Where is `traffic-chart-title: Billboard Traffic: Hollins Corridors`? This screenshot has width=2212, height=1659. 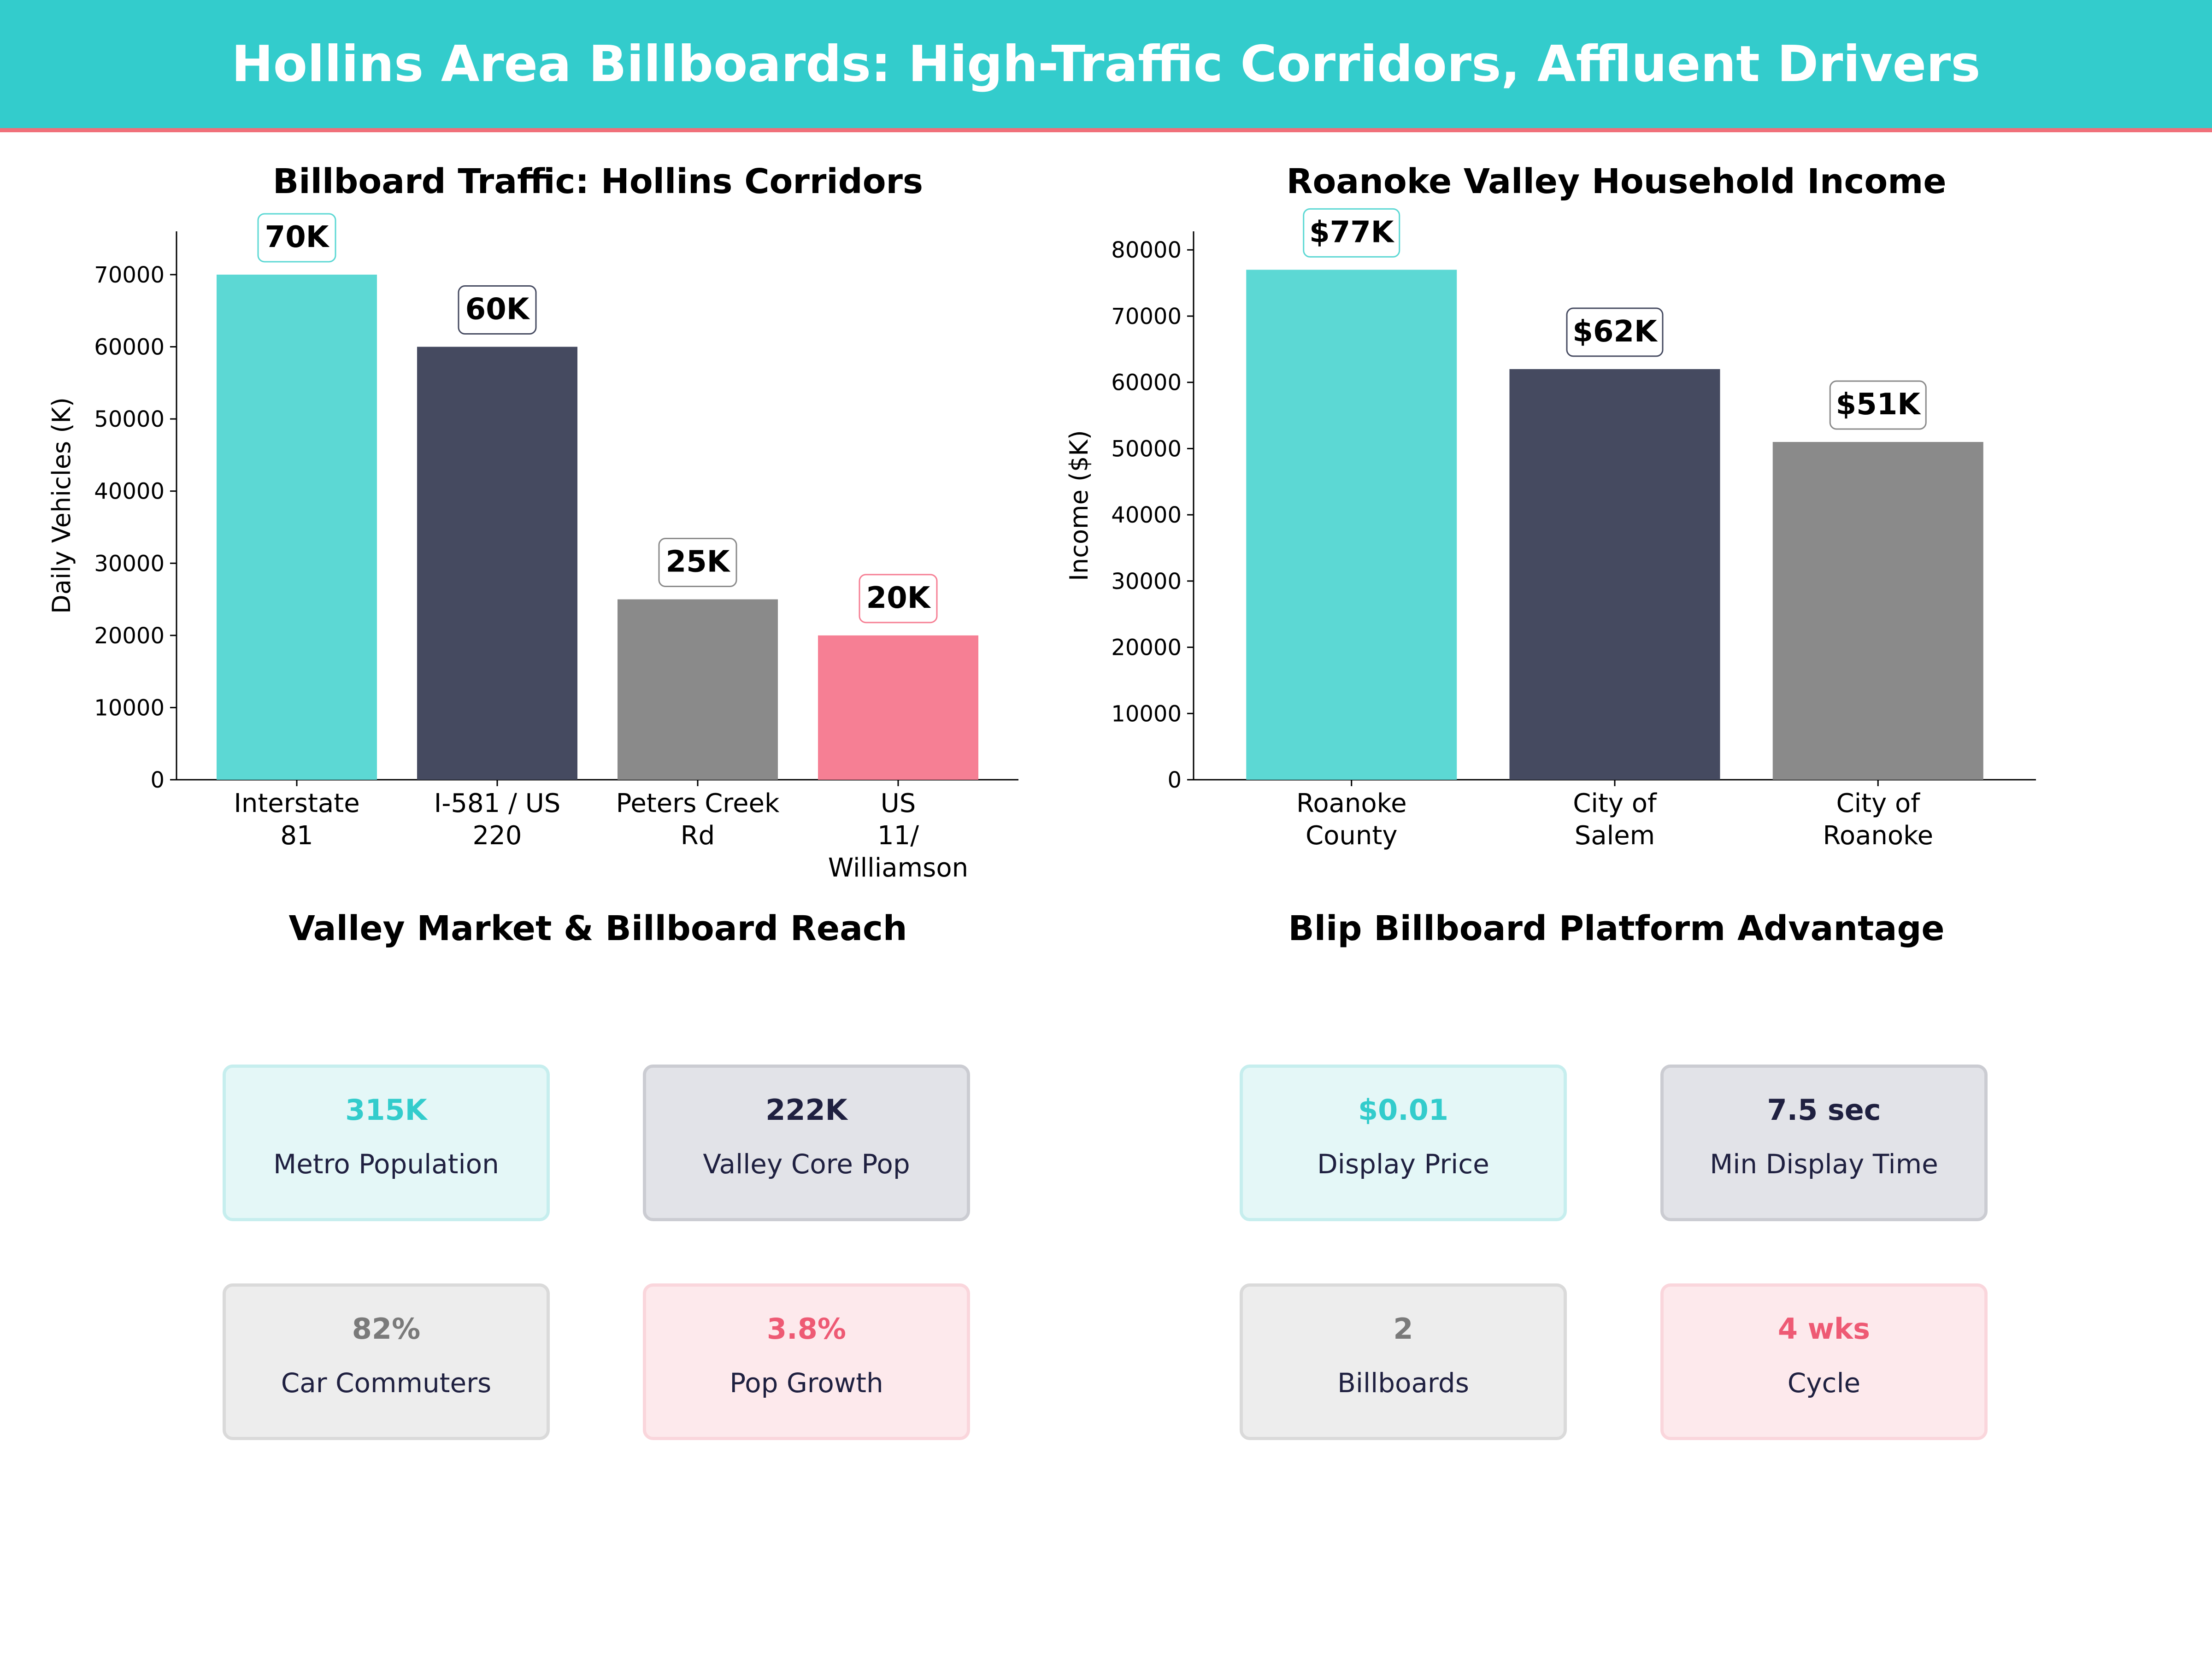 traffic-chart-title: Billboard Traffic: Hollins Corridors is located at coordinates (598, 181).